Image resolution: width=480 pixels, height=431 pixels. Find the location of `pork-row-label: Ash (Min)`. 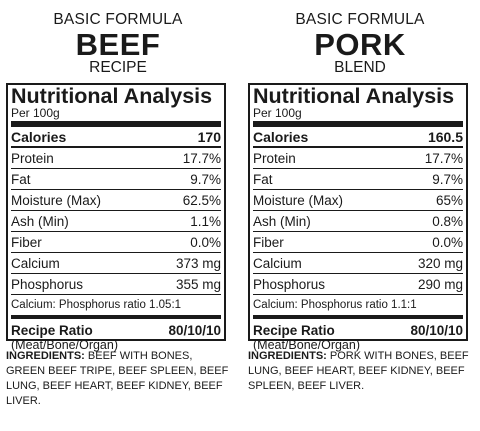

pork-row-label: Ash (Min) is located at coordinates (282, 221).